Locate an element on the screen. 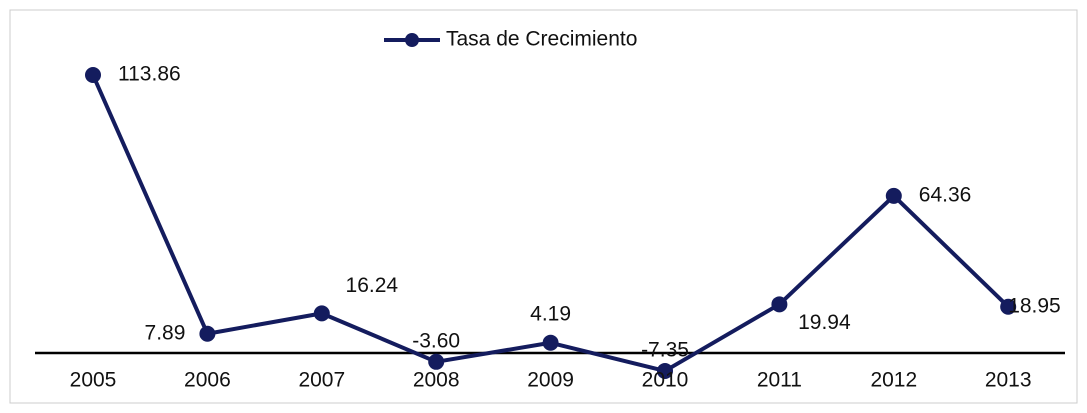 The height and width of the screenshot is (413, 1087). data-label: -7.35 is located at coordinates (665, 349).